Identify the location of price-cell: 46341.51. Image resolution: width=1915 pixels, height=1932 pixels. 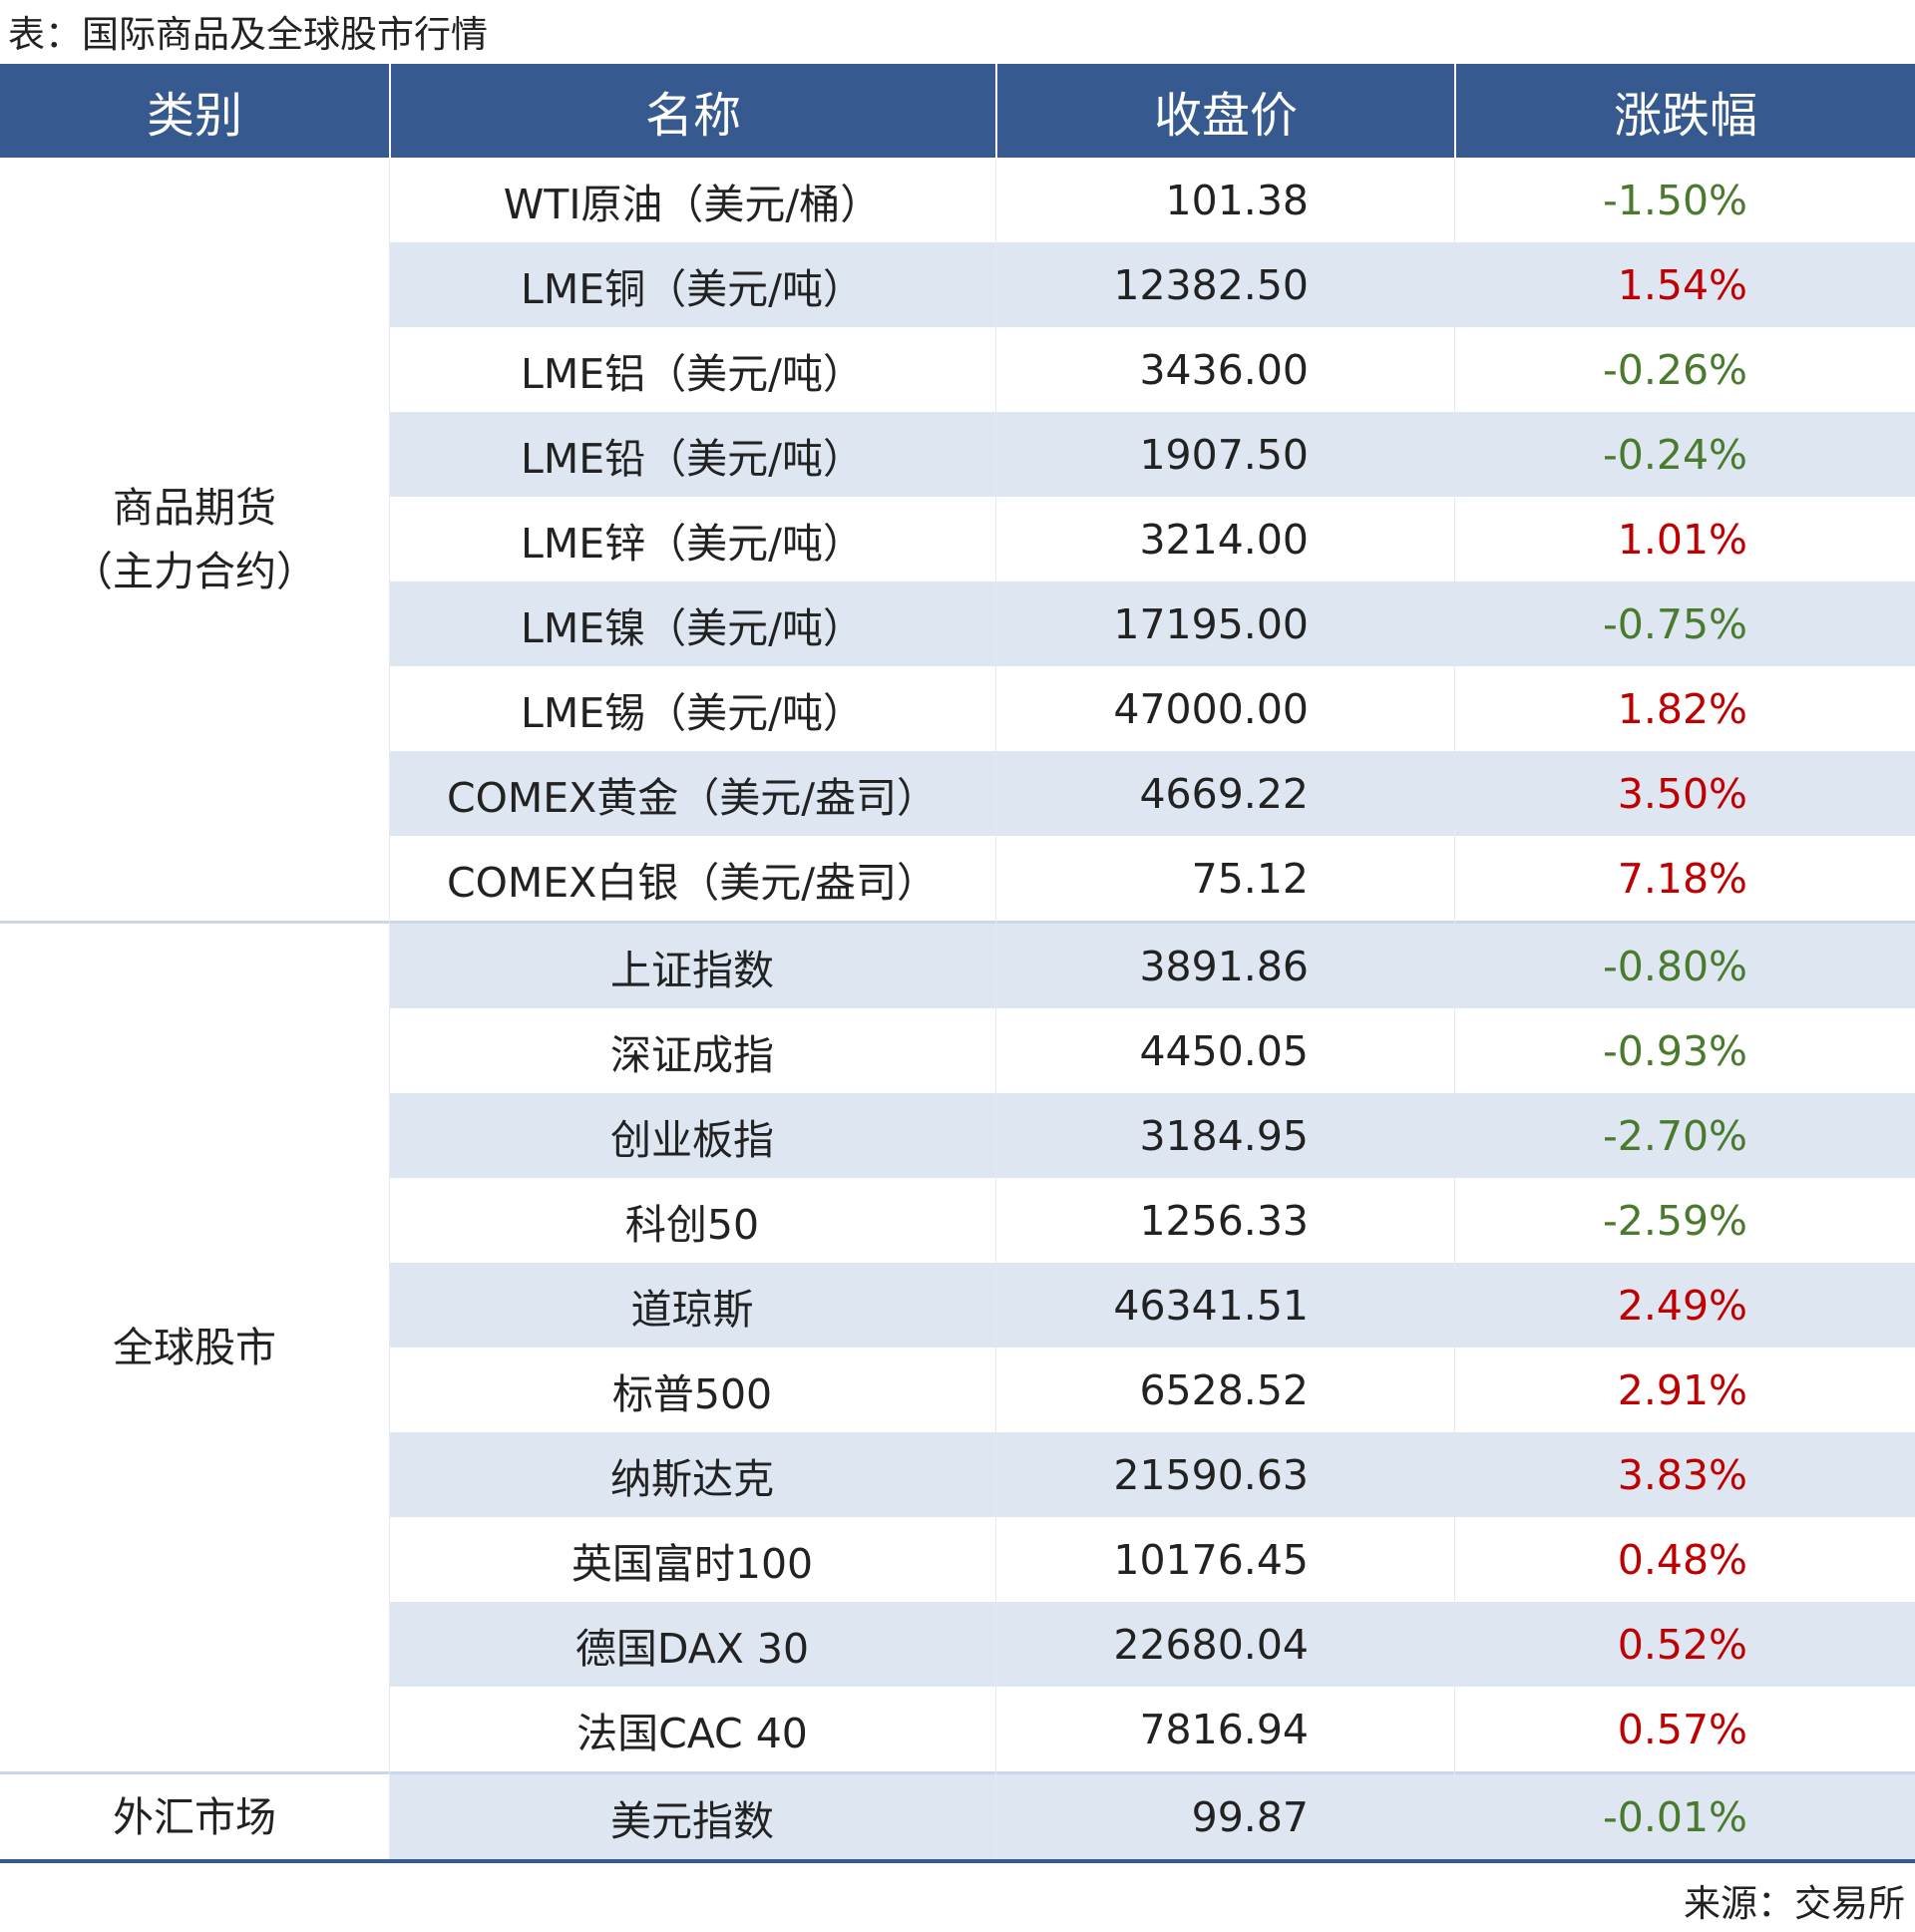
(1211, 1306).